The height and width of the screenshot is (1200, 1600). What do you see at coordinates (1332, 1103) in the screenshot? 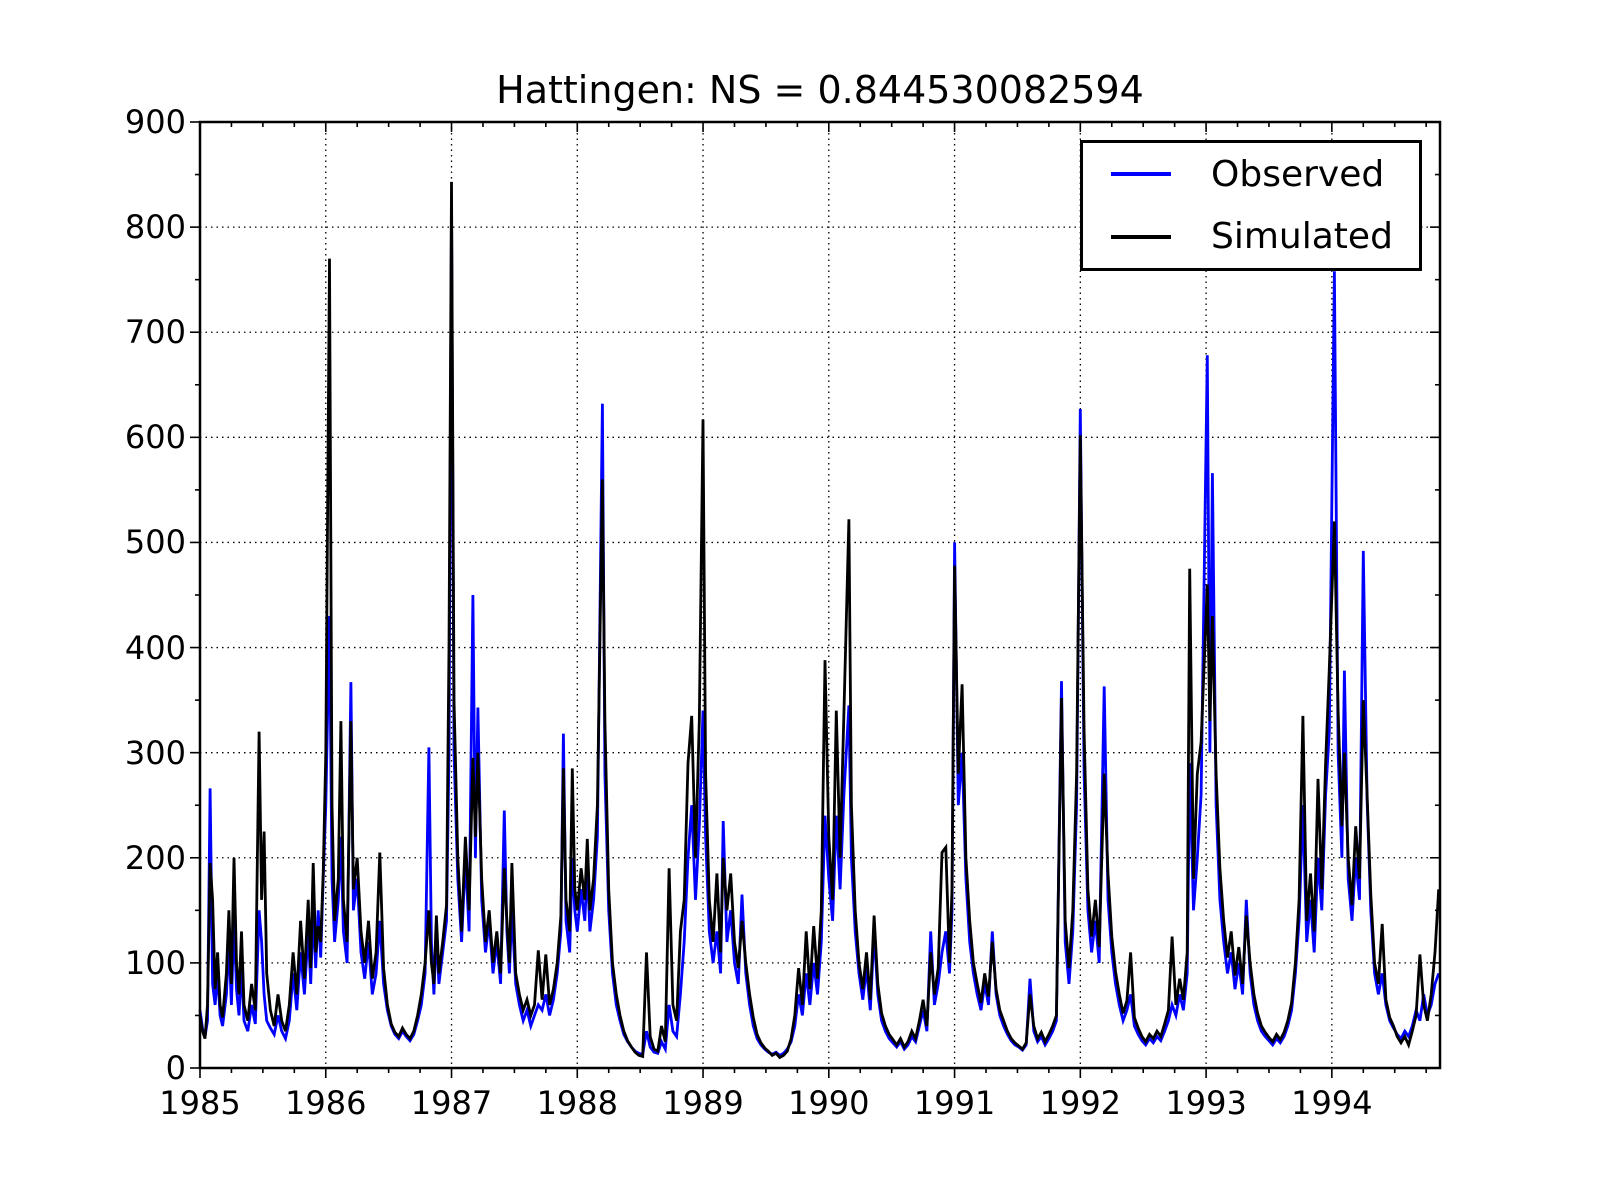
I see `x-tick-label: 1994` at bounding box center [1332, 1103].